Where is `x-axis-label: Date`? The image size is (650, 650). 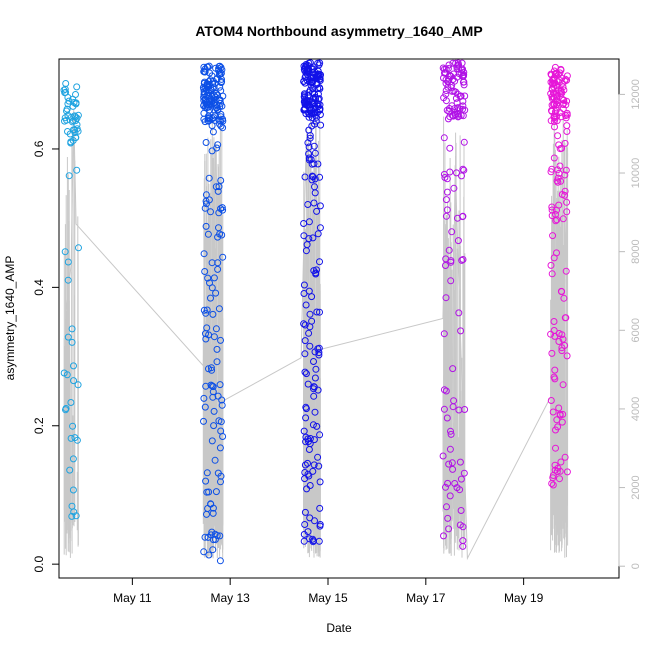 x-axis-label: Date is located at coordinates (339, 628).